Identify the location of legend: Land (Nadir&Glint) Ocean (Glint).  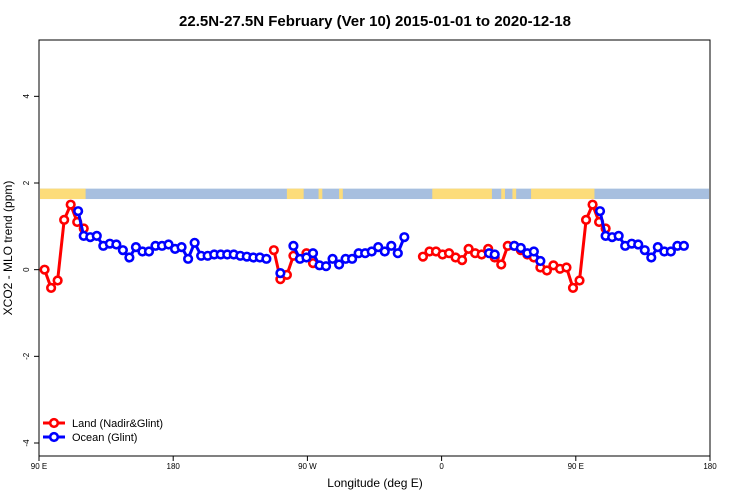
(103, 430).